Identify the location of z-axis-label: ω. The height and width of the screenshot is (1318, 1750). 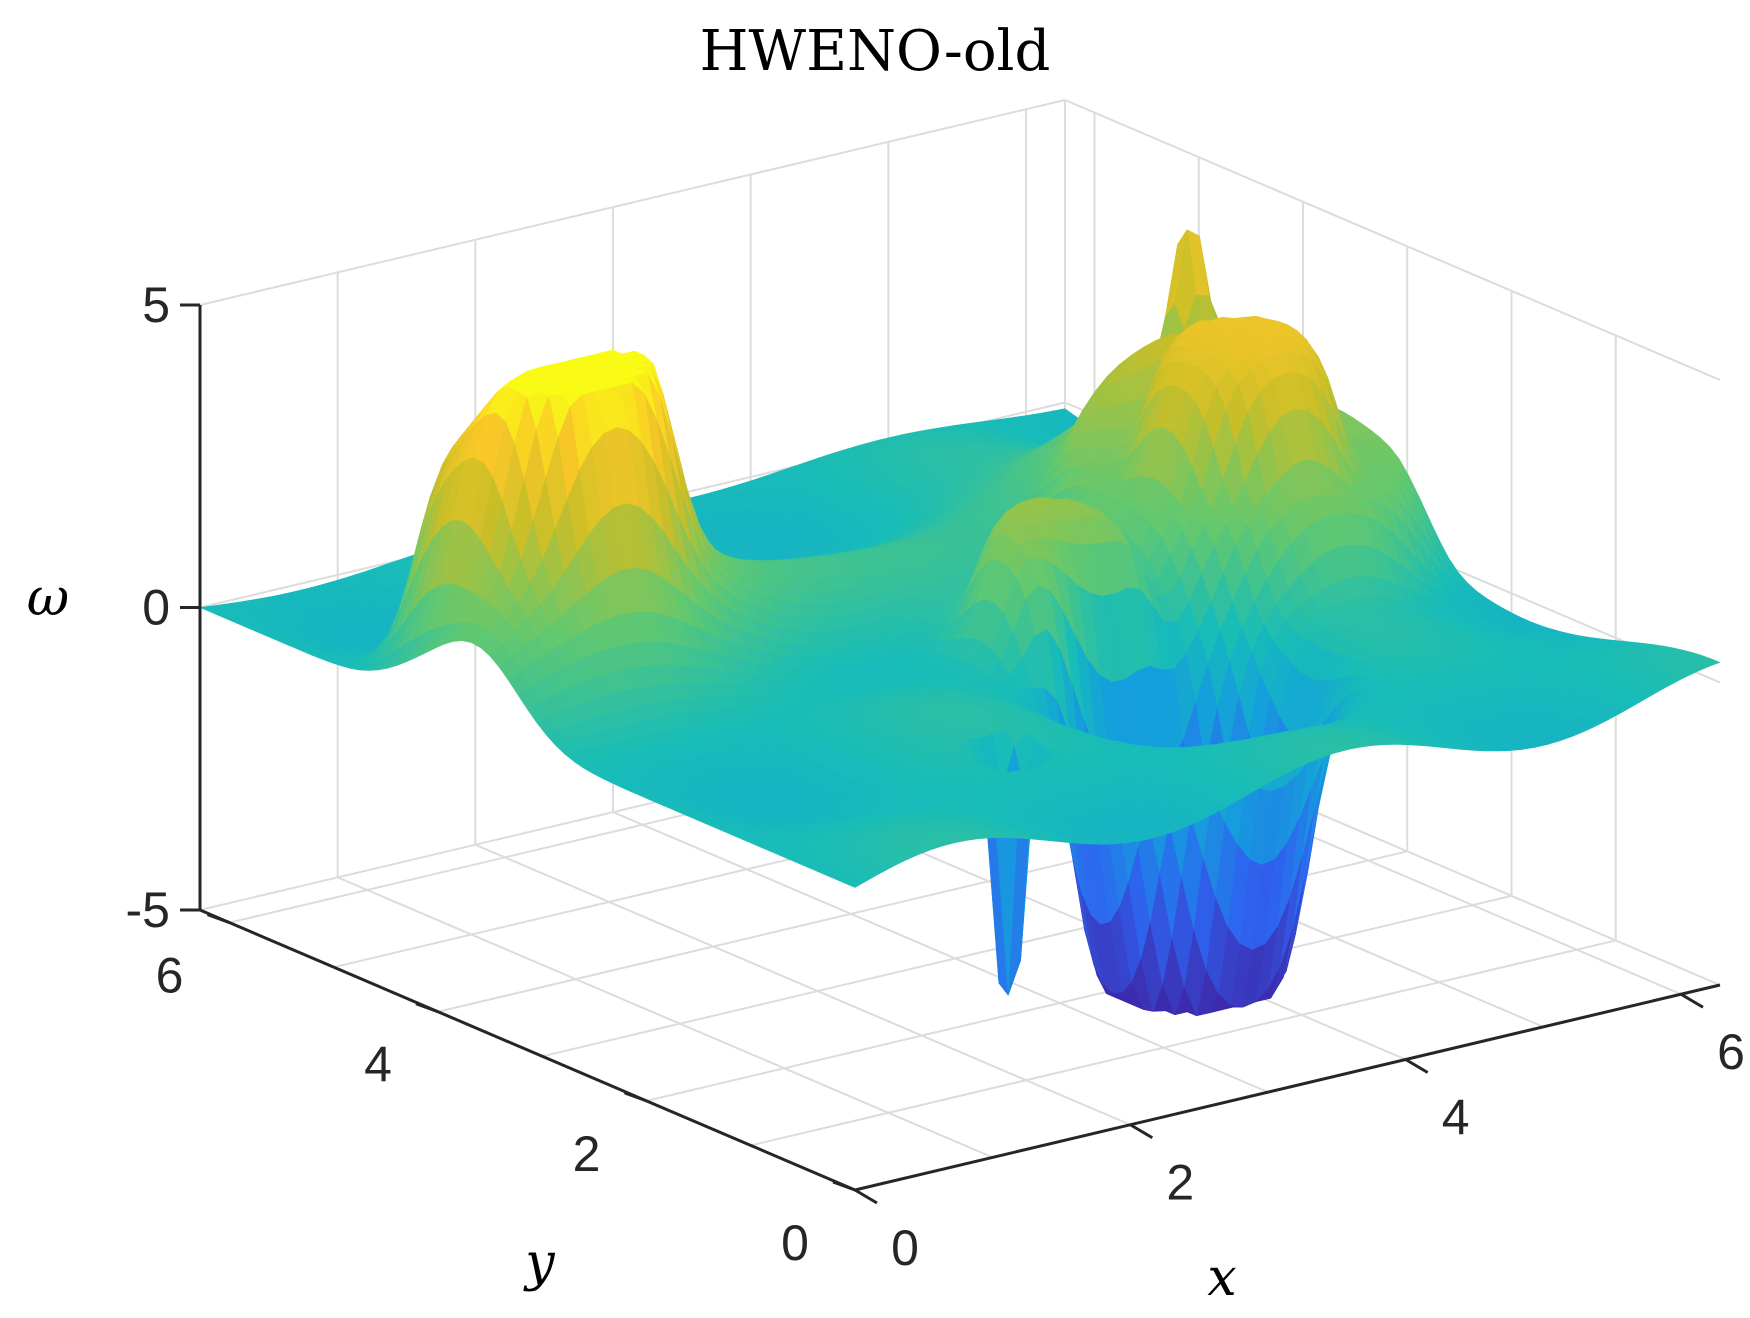
(48, 598).